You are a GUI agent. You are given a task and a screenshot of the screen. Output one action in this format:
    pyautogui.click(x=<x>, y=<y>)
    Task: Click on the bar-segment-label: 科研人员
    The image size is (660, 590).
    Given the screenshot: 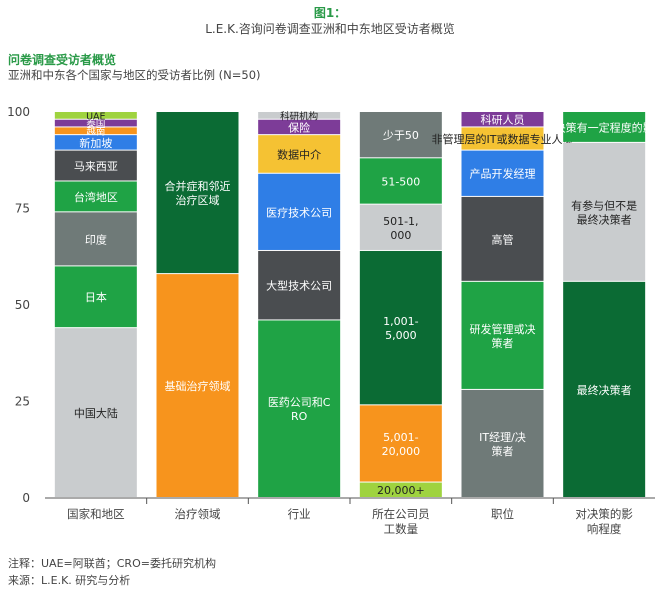 What is the action you would take?
    pyautogui.click(x=503, y=120)
    